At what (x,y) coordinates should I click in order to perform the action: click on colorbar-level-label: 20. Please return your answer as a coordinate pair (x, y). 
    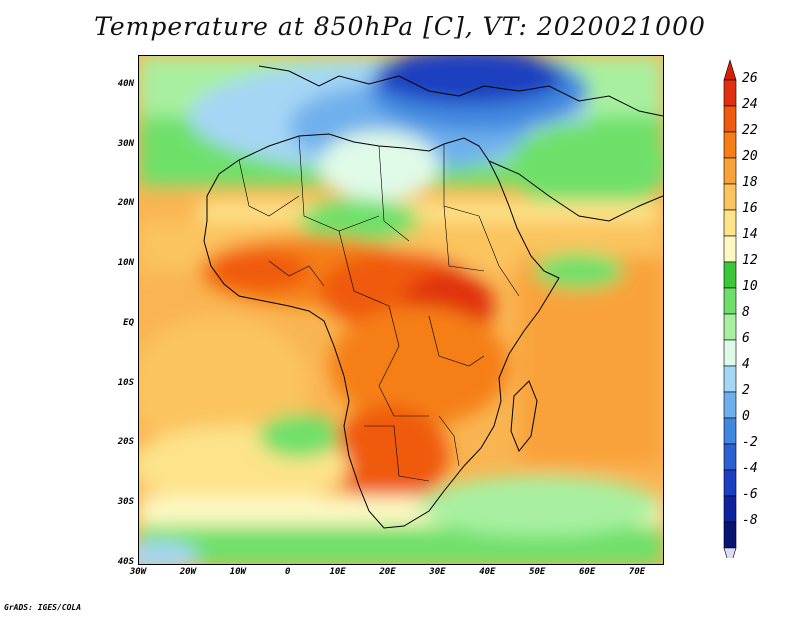
    Looking at the image, I should click on (750, 156).